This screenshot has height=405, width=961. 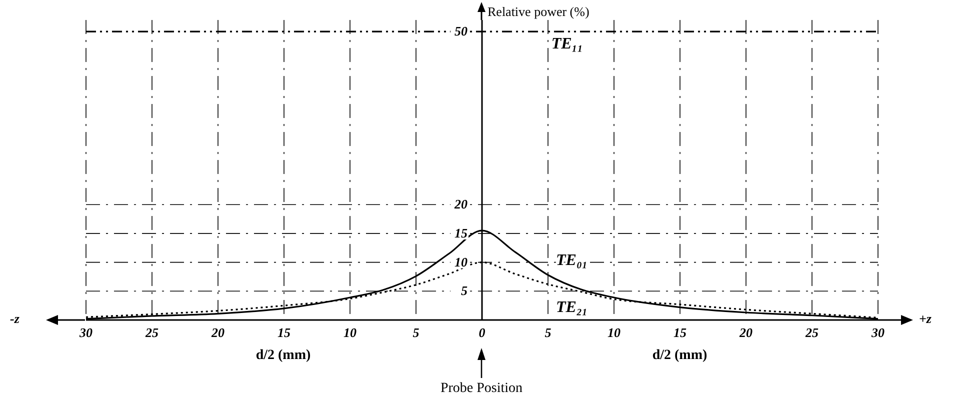 What do you see at coordinates (15, 319) in the screenshot?
I see `text: -z` at bounding box center [15, 319].